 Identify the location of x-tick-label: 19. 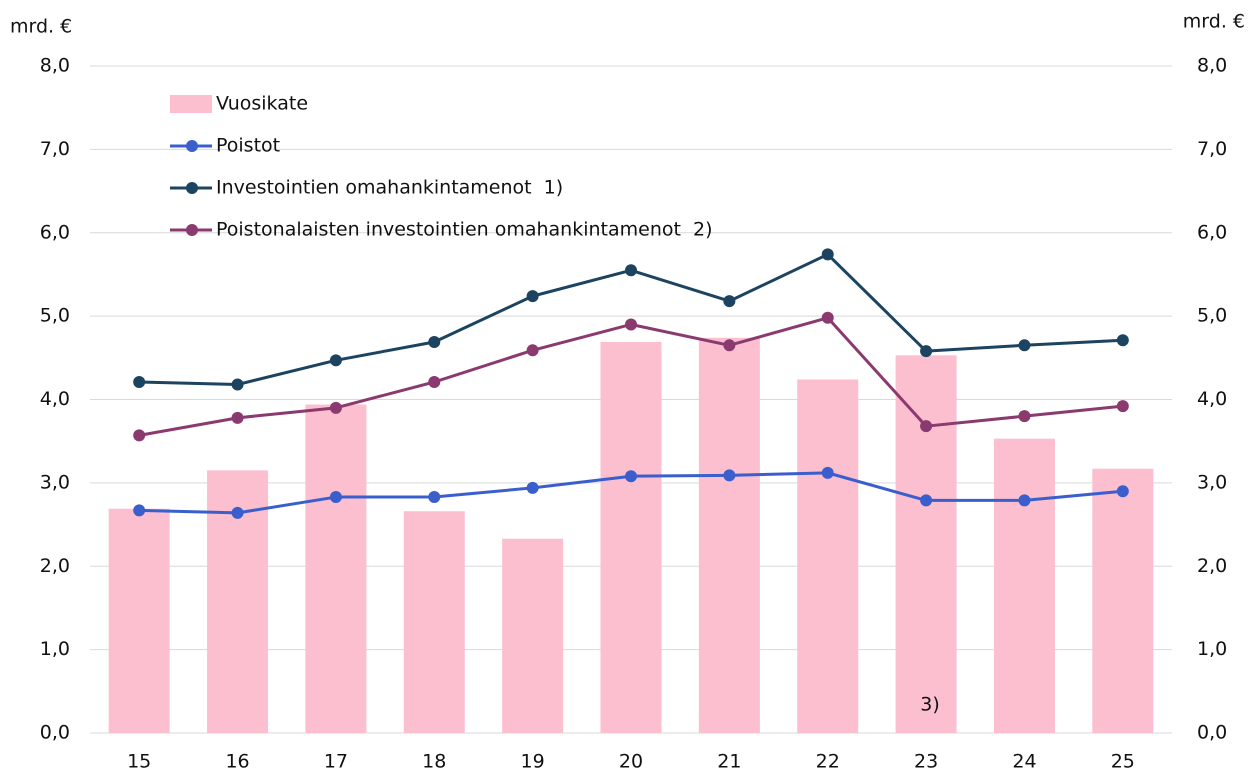
(533, 762).